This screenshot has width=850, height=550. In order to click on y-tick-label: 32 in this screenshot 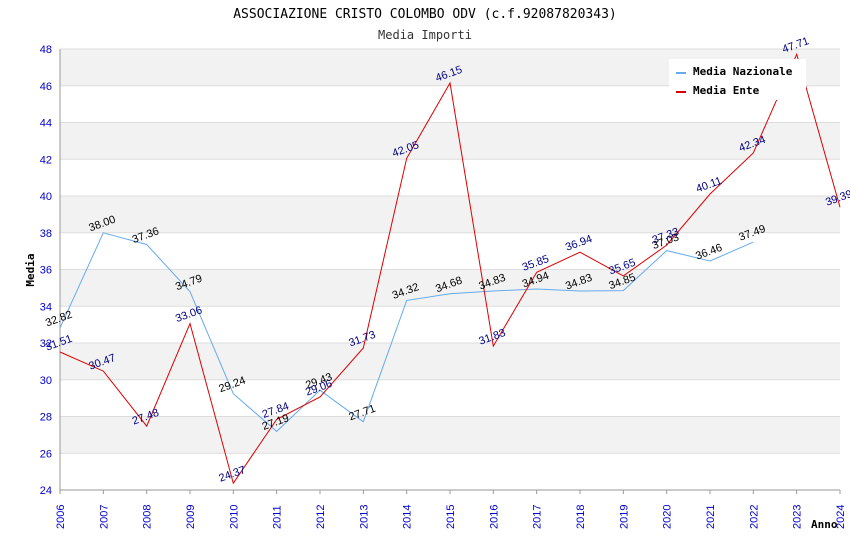, I will do `click(46, 344)`.